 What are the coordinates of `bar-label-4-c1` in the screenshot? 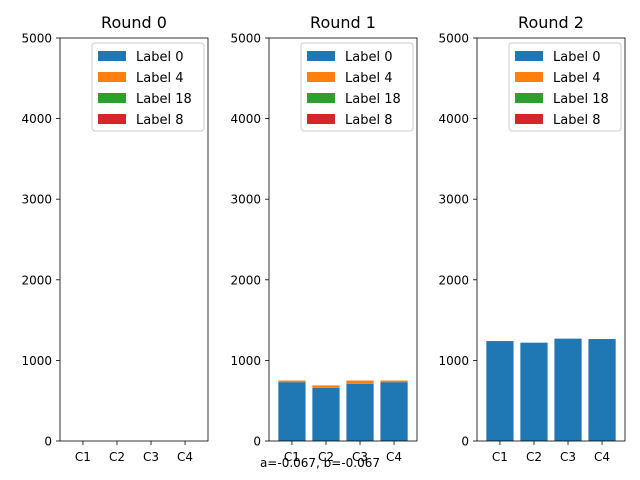 It's located at (292, 381).